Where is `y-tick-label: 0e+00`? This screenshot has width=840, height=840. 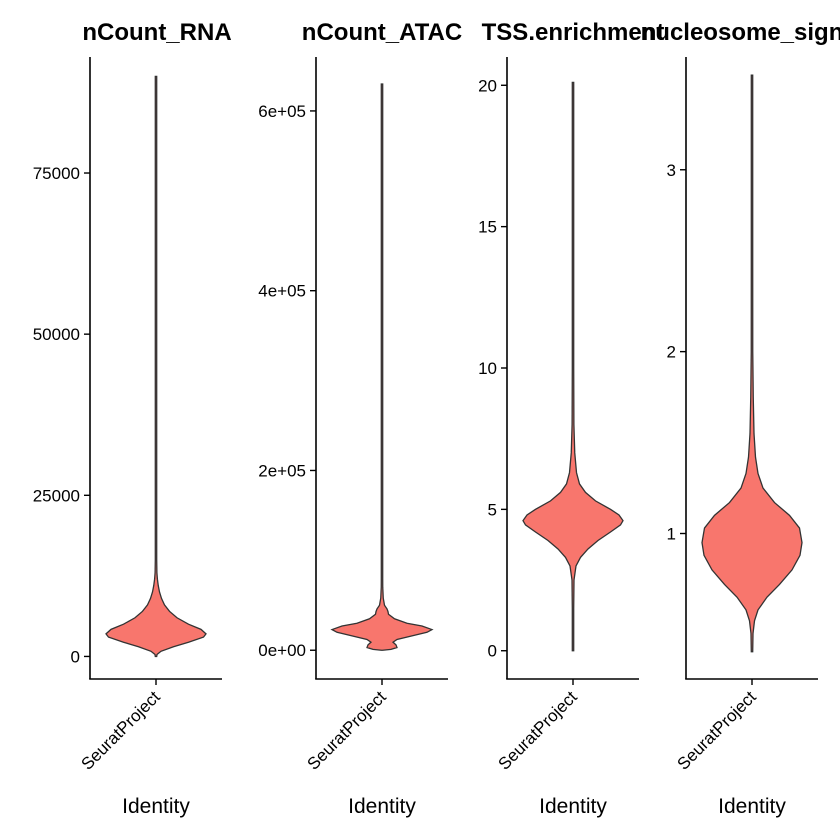 y-tick-label: 0e+00 is located at coordinates (282, 650).